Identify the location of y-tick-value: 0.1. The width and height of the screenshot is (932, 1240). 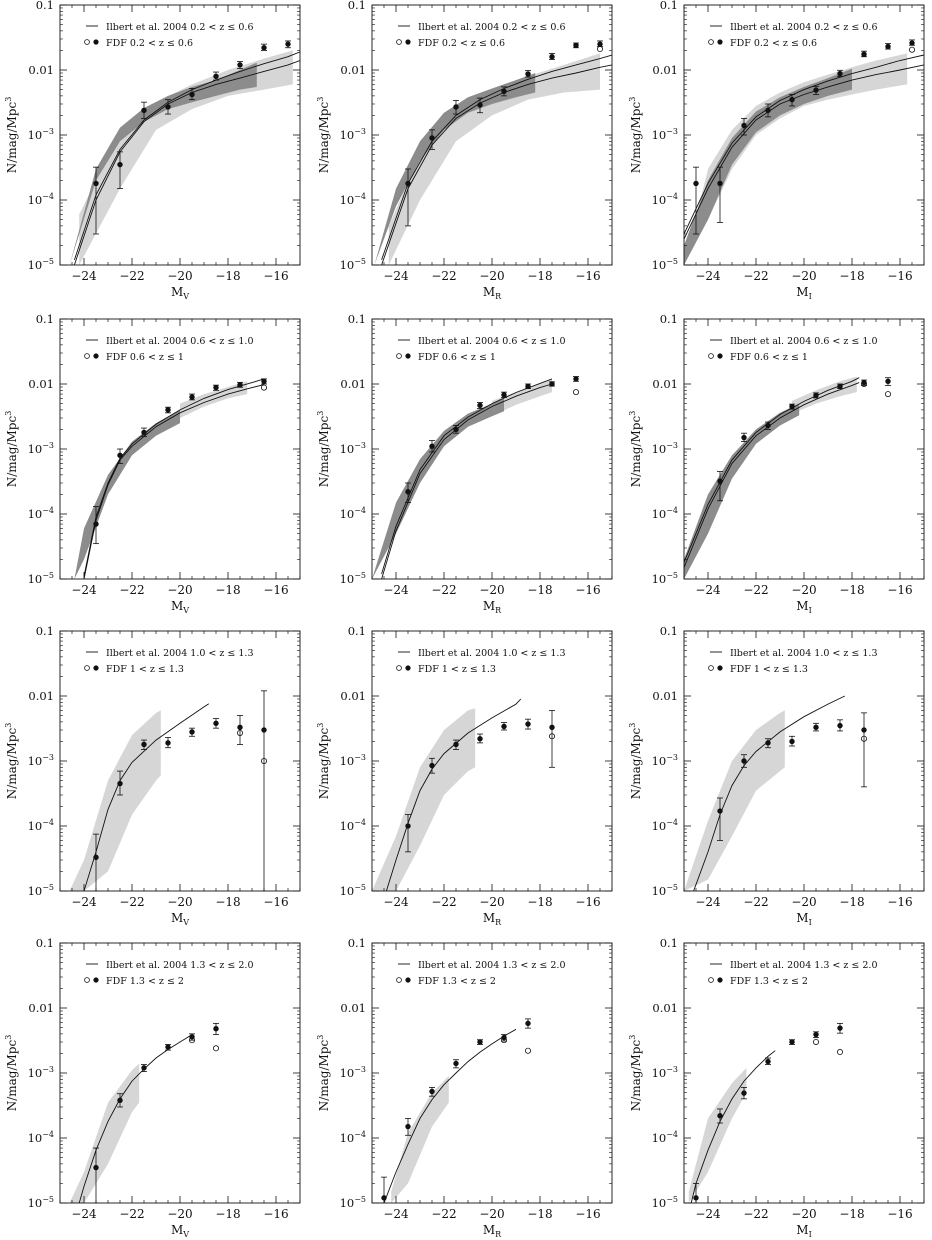
(357, 319).